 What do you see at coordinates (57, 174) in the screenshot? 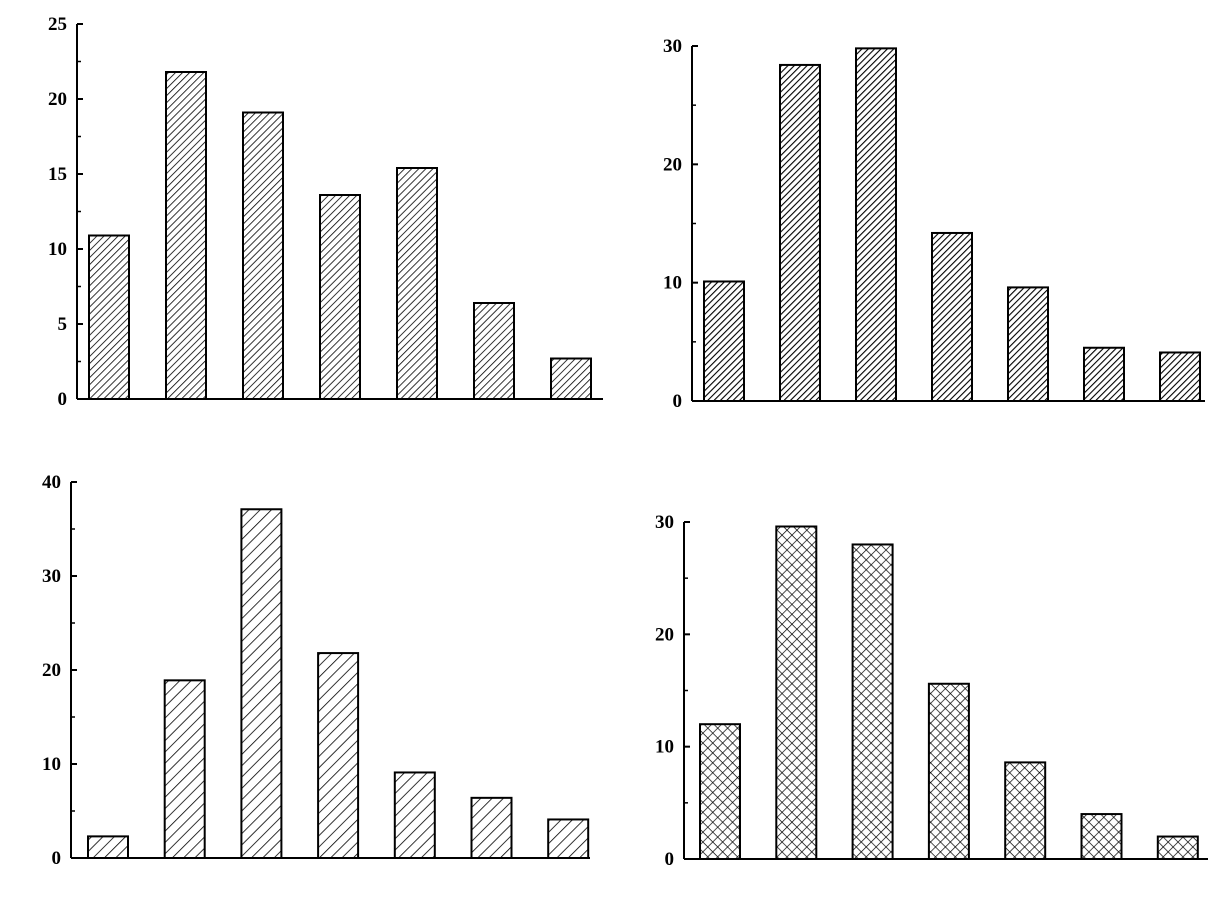
I see `y-tick-label: 15` at bounding box center [57, 174].